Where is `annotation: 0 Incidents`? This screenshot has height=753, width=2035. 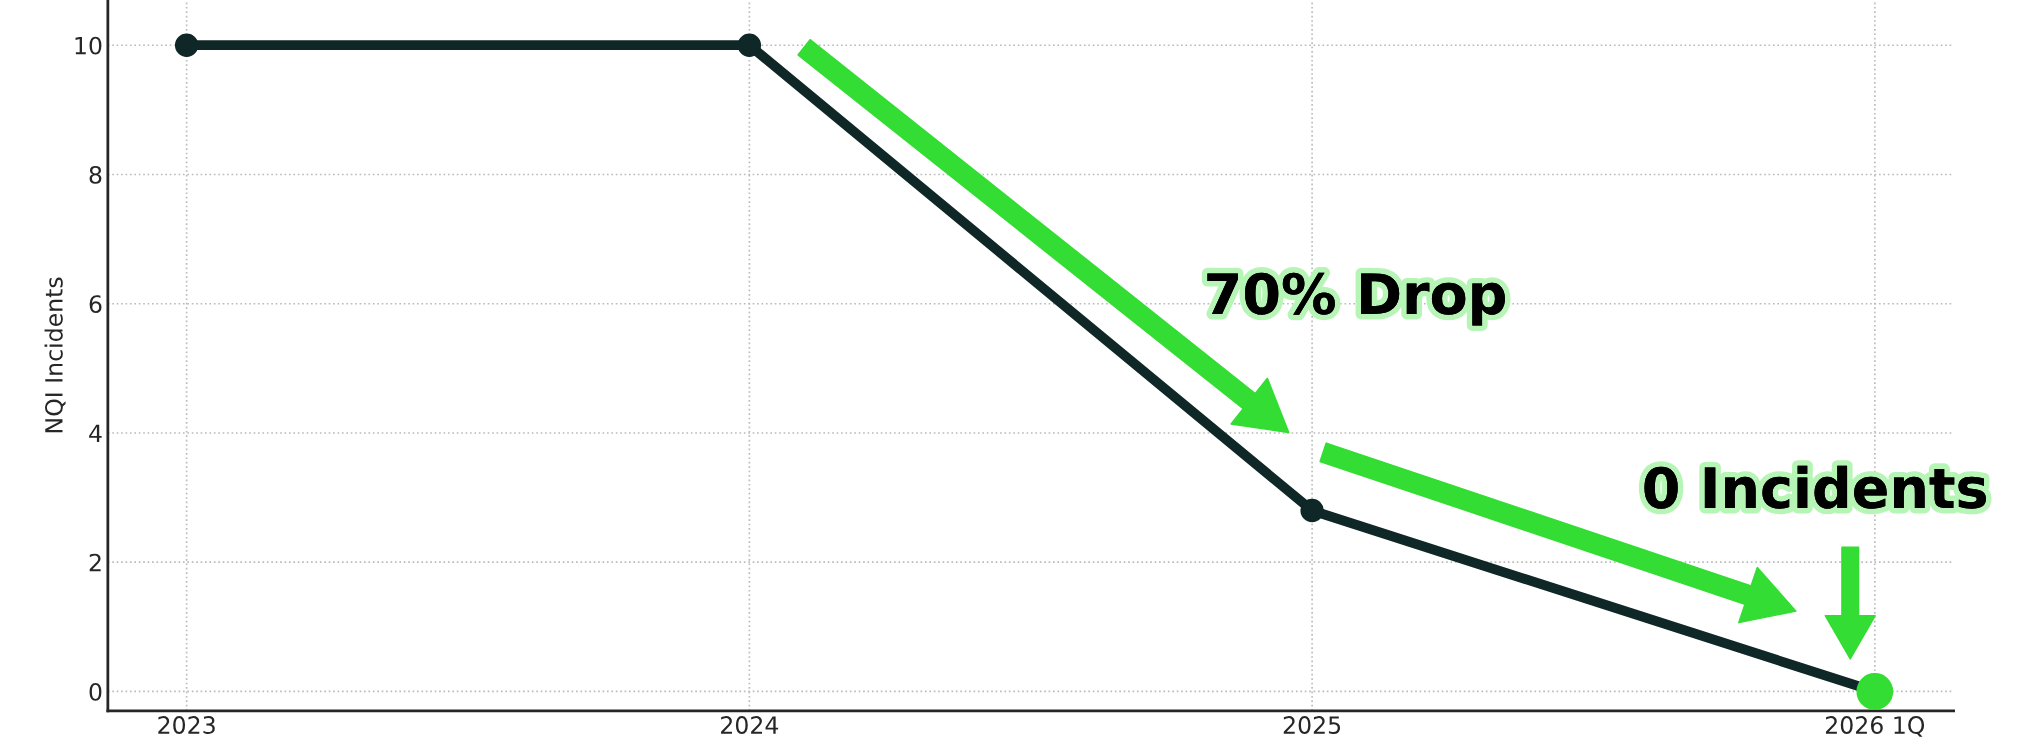 annotation: 0 Incidents is located at coordinates (1815, 487).